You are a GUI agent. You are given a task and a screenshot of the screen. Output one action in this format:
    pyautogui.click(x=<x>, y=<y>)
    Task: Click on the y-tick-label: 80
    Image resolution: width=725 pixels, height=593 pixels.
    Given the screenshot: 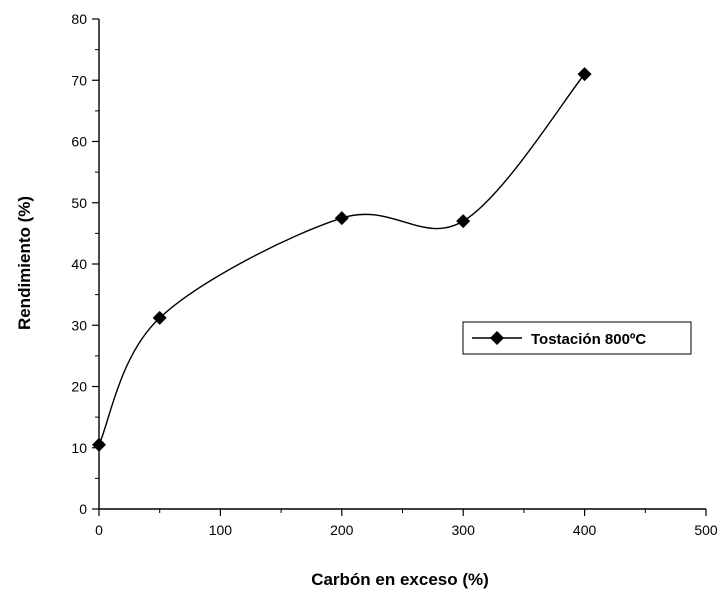 What is the action you would take?
    pyautogui.click(x=79, y=19)
    